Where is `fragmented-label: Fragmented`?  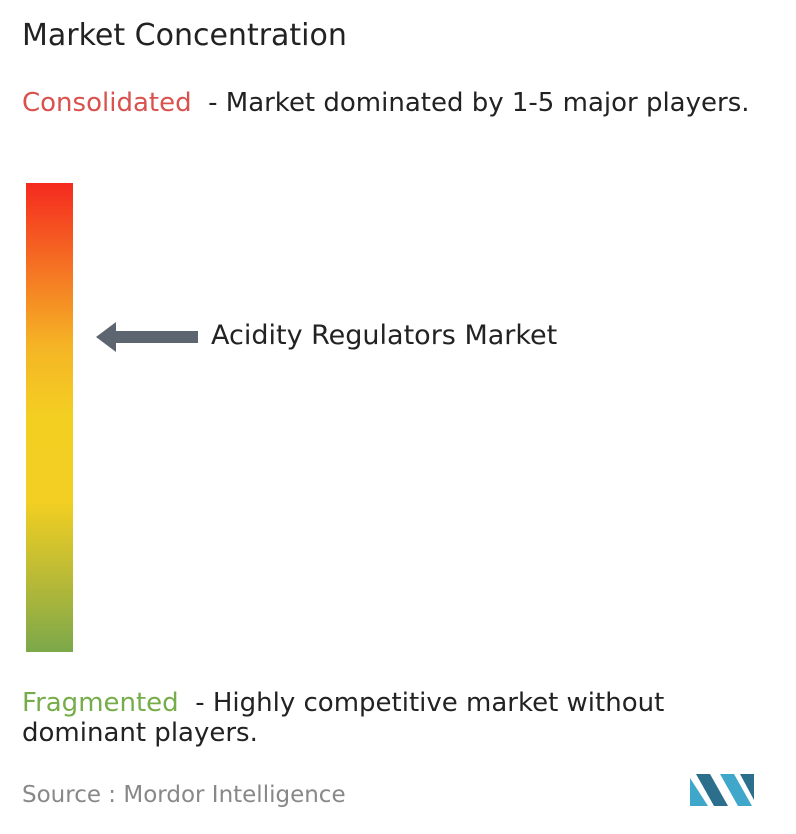 fragmented-label: Fragmented is located at coordinates (100, 703).